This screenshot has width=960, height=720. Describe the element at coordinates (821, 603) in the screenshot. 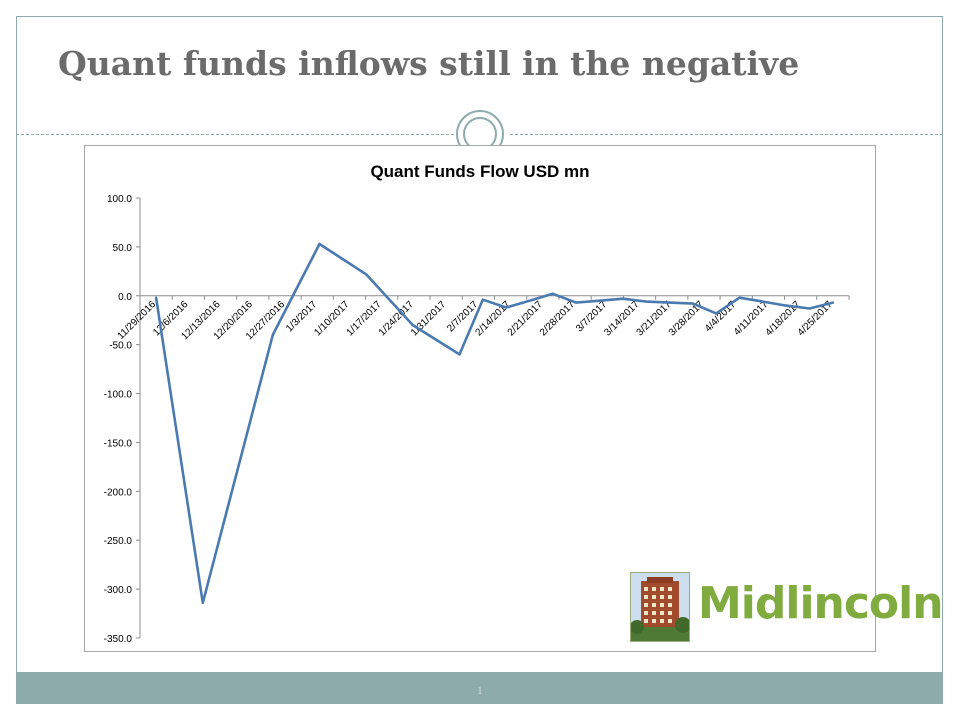

I see `logo-wordmark: Midlincoln` at that location.